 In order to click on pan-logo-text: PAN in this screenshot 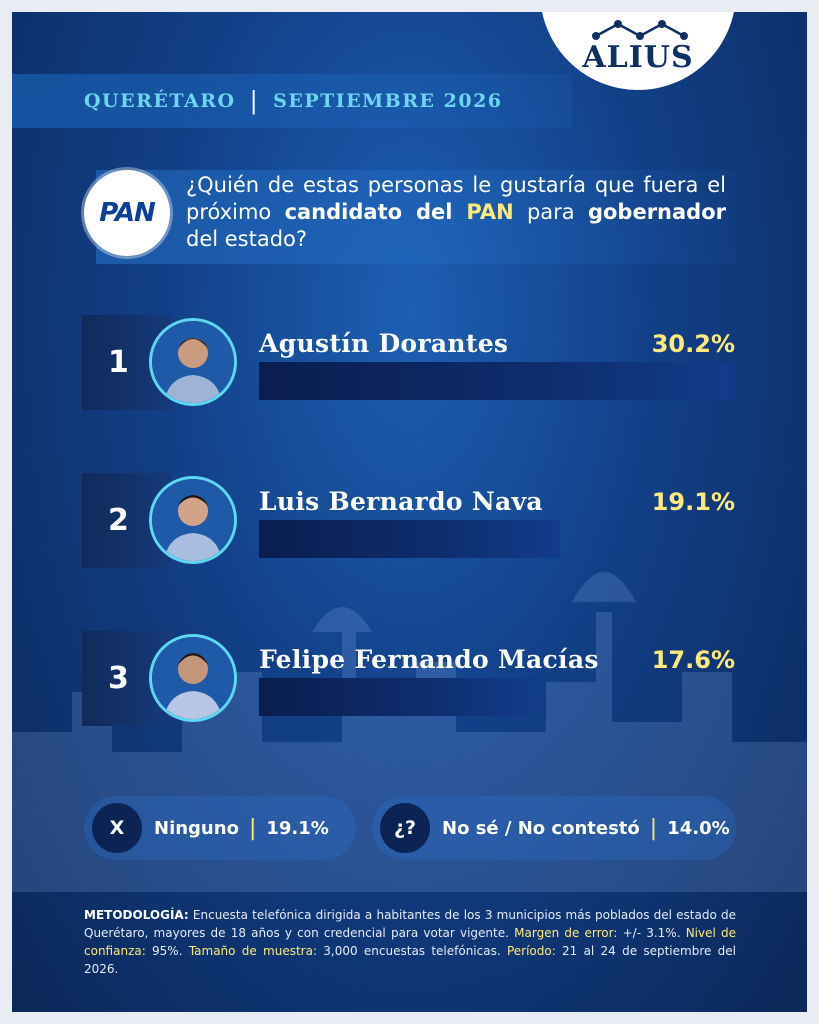, I will do `click(127, 213)`.